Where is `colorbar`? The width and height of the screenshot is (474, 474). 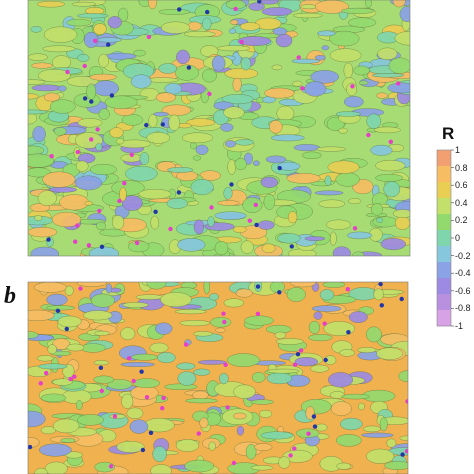 colorbar is located at coordinates (445, 238).